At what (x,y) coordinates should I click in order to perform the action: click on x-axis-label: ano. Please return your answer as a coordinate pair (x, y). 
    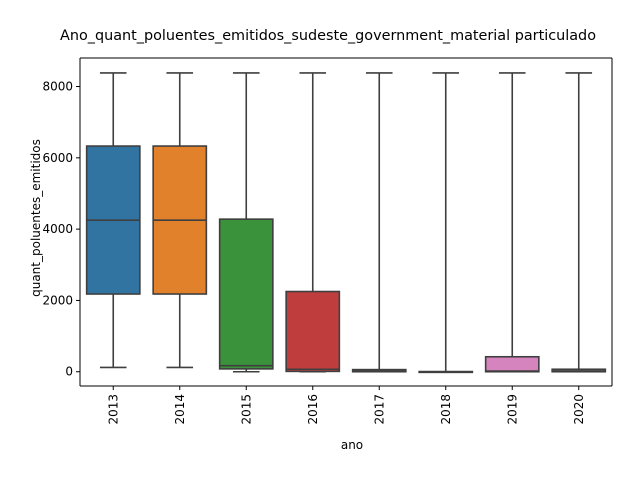
    Looking at the image, I should click on (352, 445).